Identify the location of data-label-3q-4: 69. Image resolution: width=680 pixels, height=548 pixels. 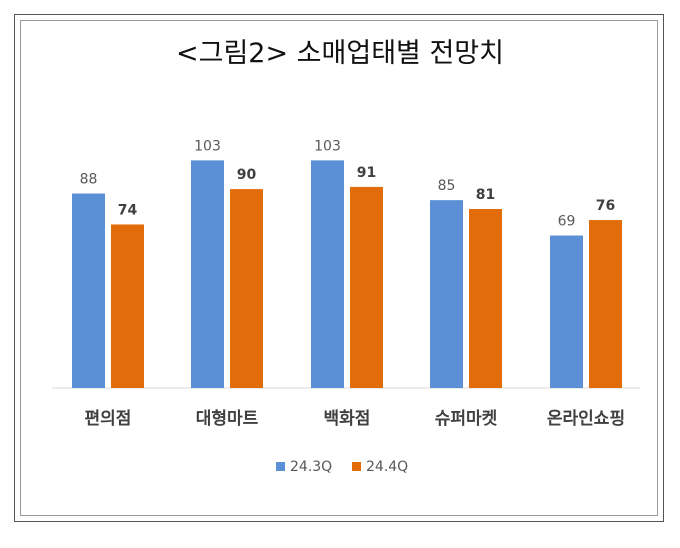
(567, 222).